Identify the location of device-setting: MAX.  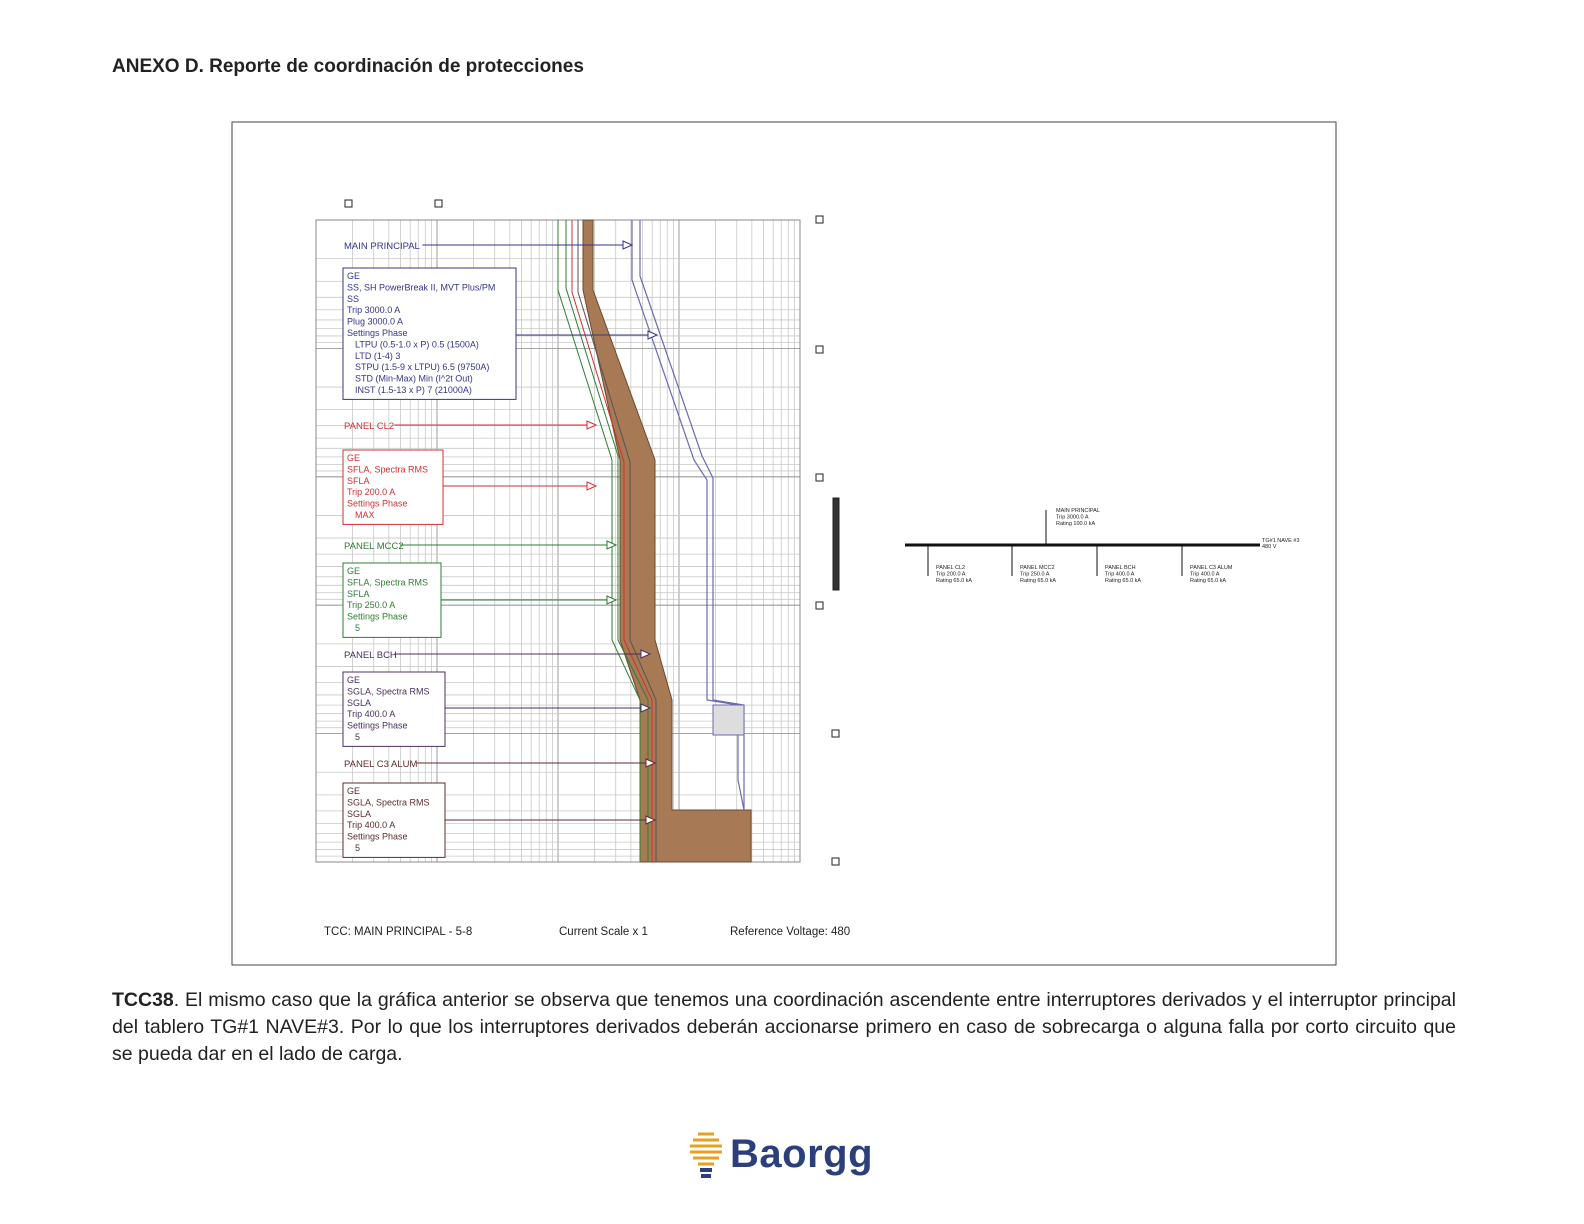
(365, 515).